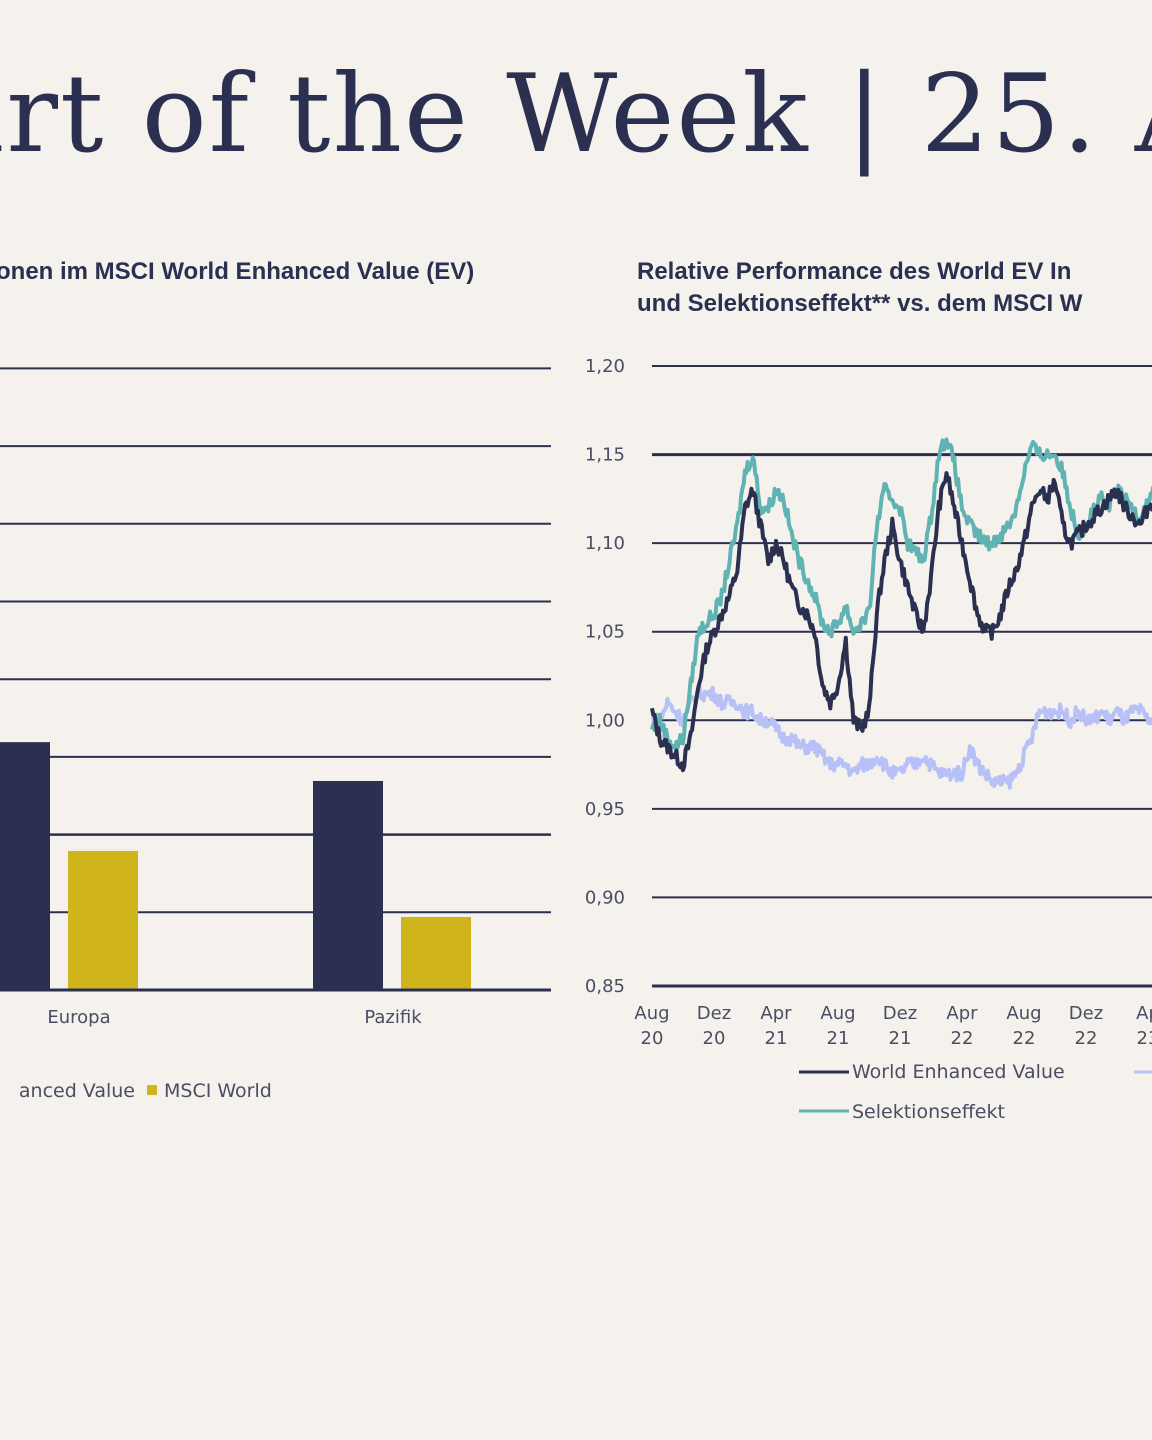 The height and width of the screenshot is (1440, 1152). Describe the element at coordinates (152, 1090) in the screenshot. I see `bar-legend-msci-swatch` at that location.